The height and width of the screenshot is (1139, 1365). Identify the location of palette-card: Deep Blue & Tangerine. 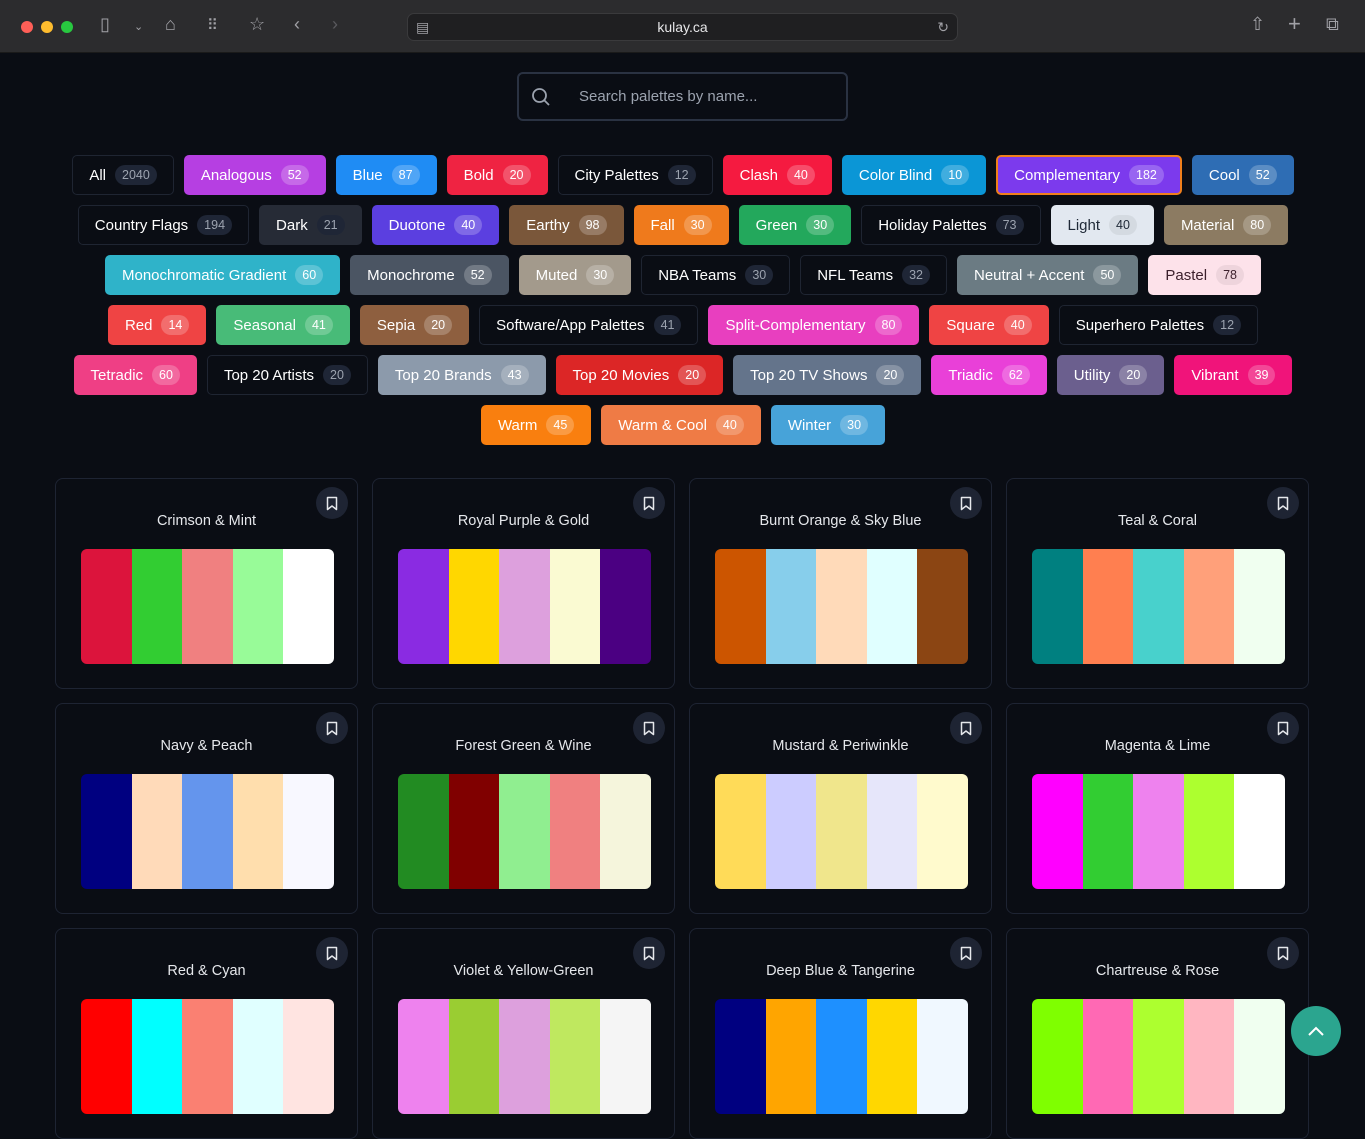
(840, 1033).